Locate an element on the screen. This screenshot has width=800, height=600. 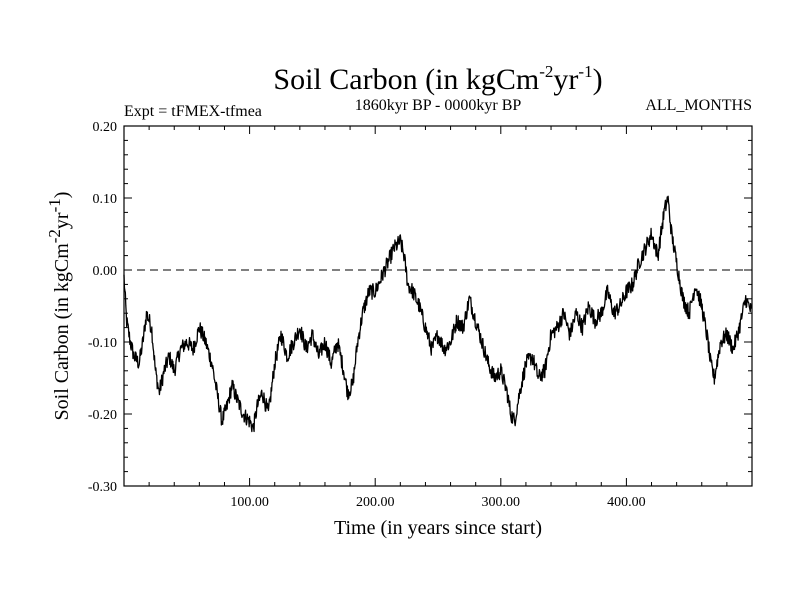
y-tick-label: -0.20 is located at coordinates (102, 415).